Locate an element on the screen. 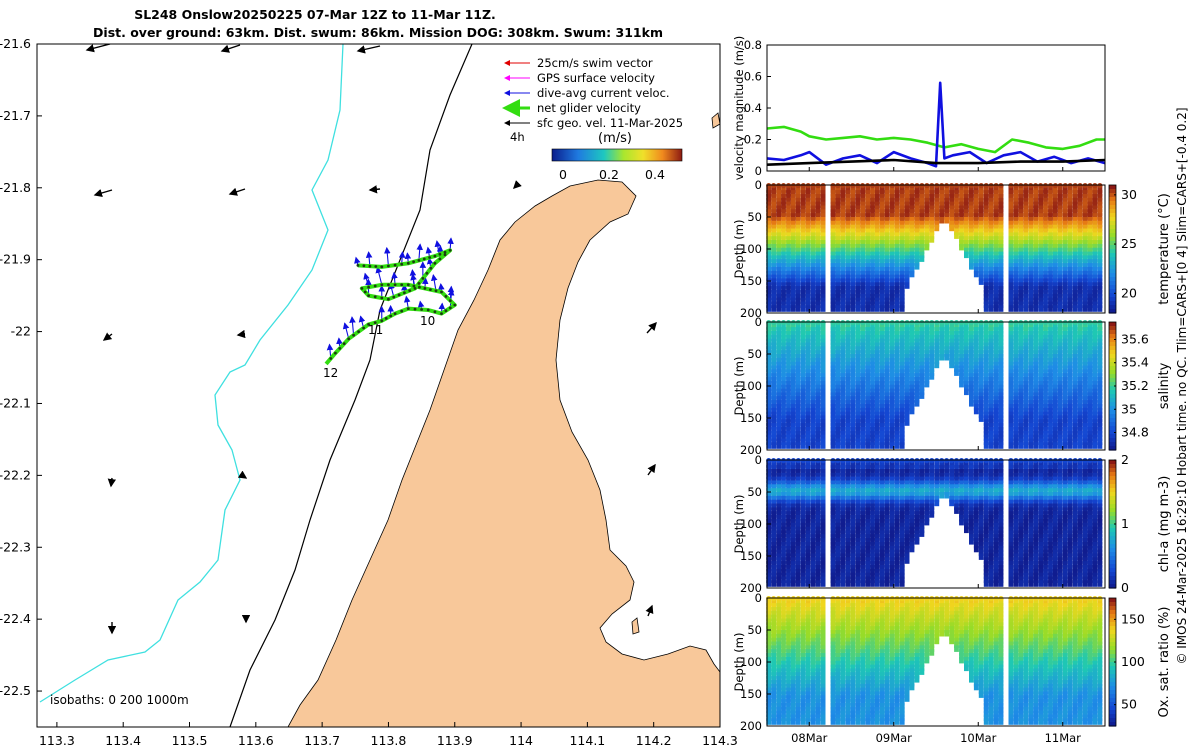 The width and height of the screenshot is (1200, 750). legend-gps-label: GPS surface velocity is located at coordinates (596, 78).